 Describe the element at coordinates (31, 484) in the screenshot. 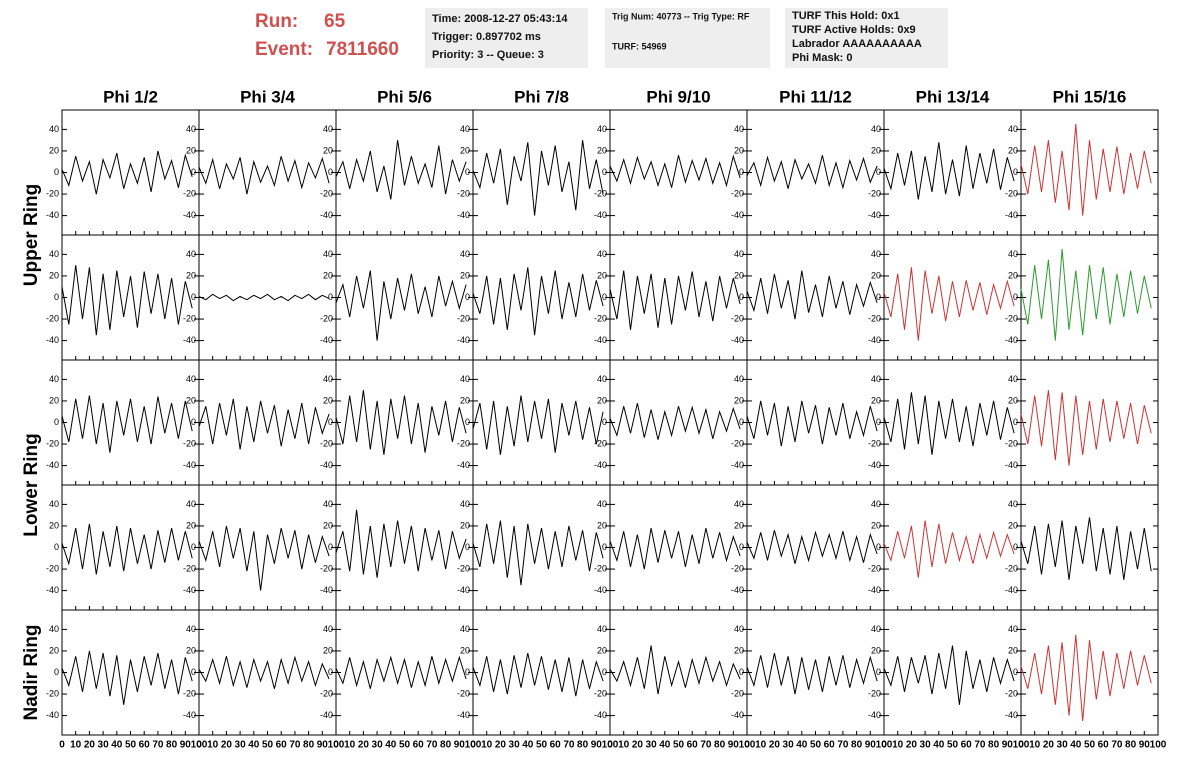

I see `row-label: Lower Ring` at that location.